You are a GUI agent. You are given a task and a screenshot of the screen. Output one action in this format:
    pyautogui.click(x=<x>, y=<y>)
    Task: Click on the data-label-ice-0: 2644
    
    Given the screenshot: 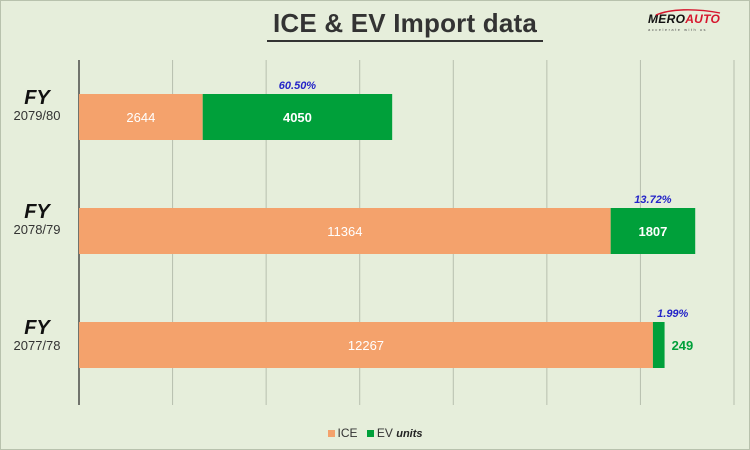 What is the action you would take?
    pyautogui.click(x=140, y=117)
    